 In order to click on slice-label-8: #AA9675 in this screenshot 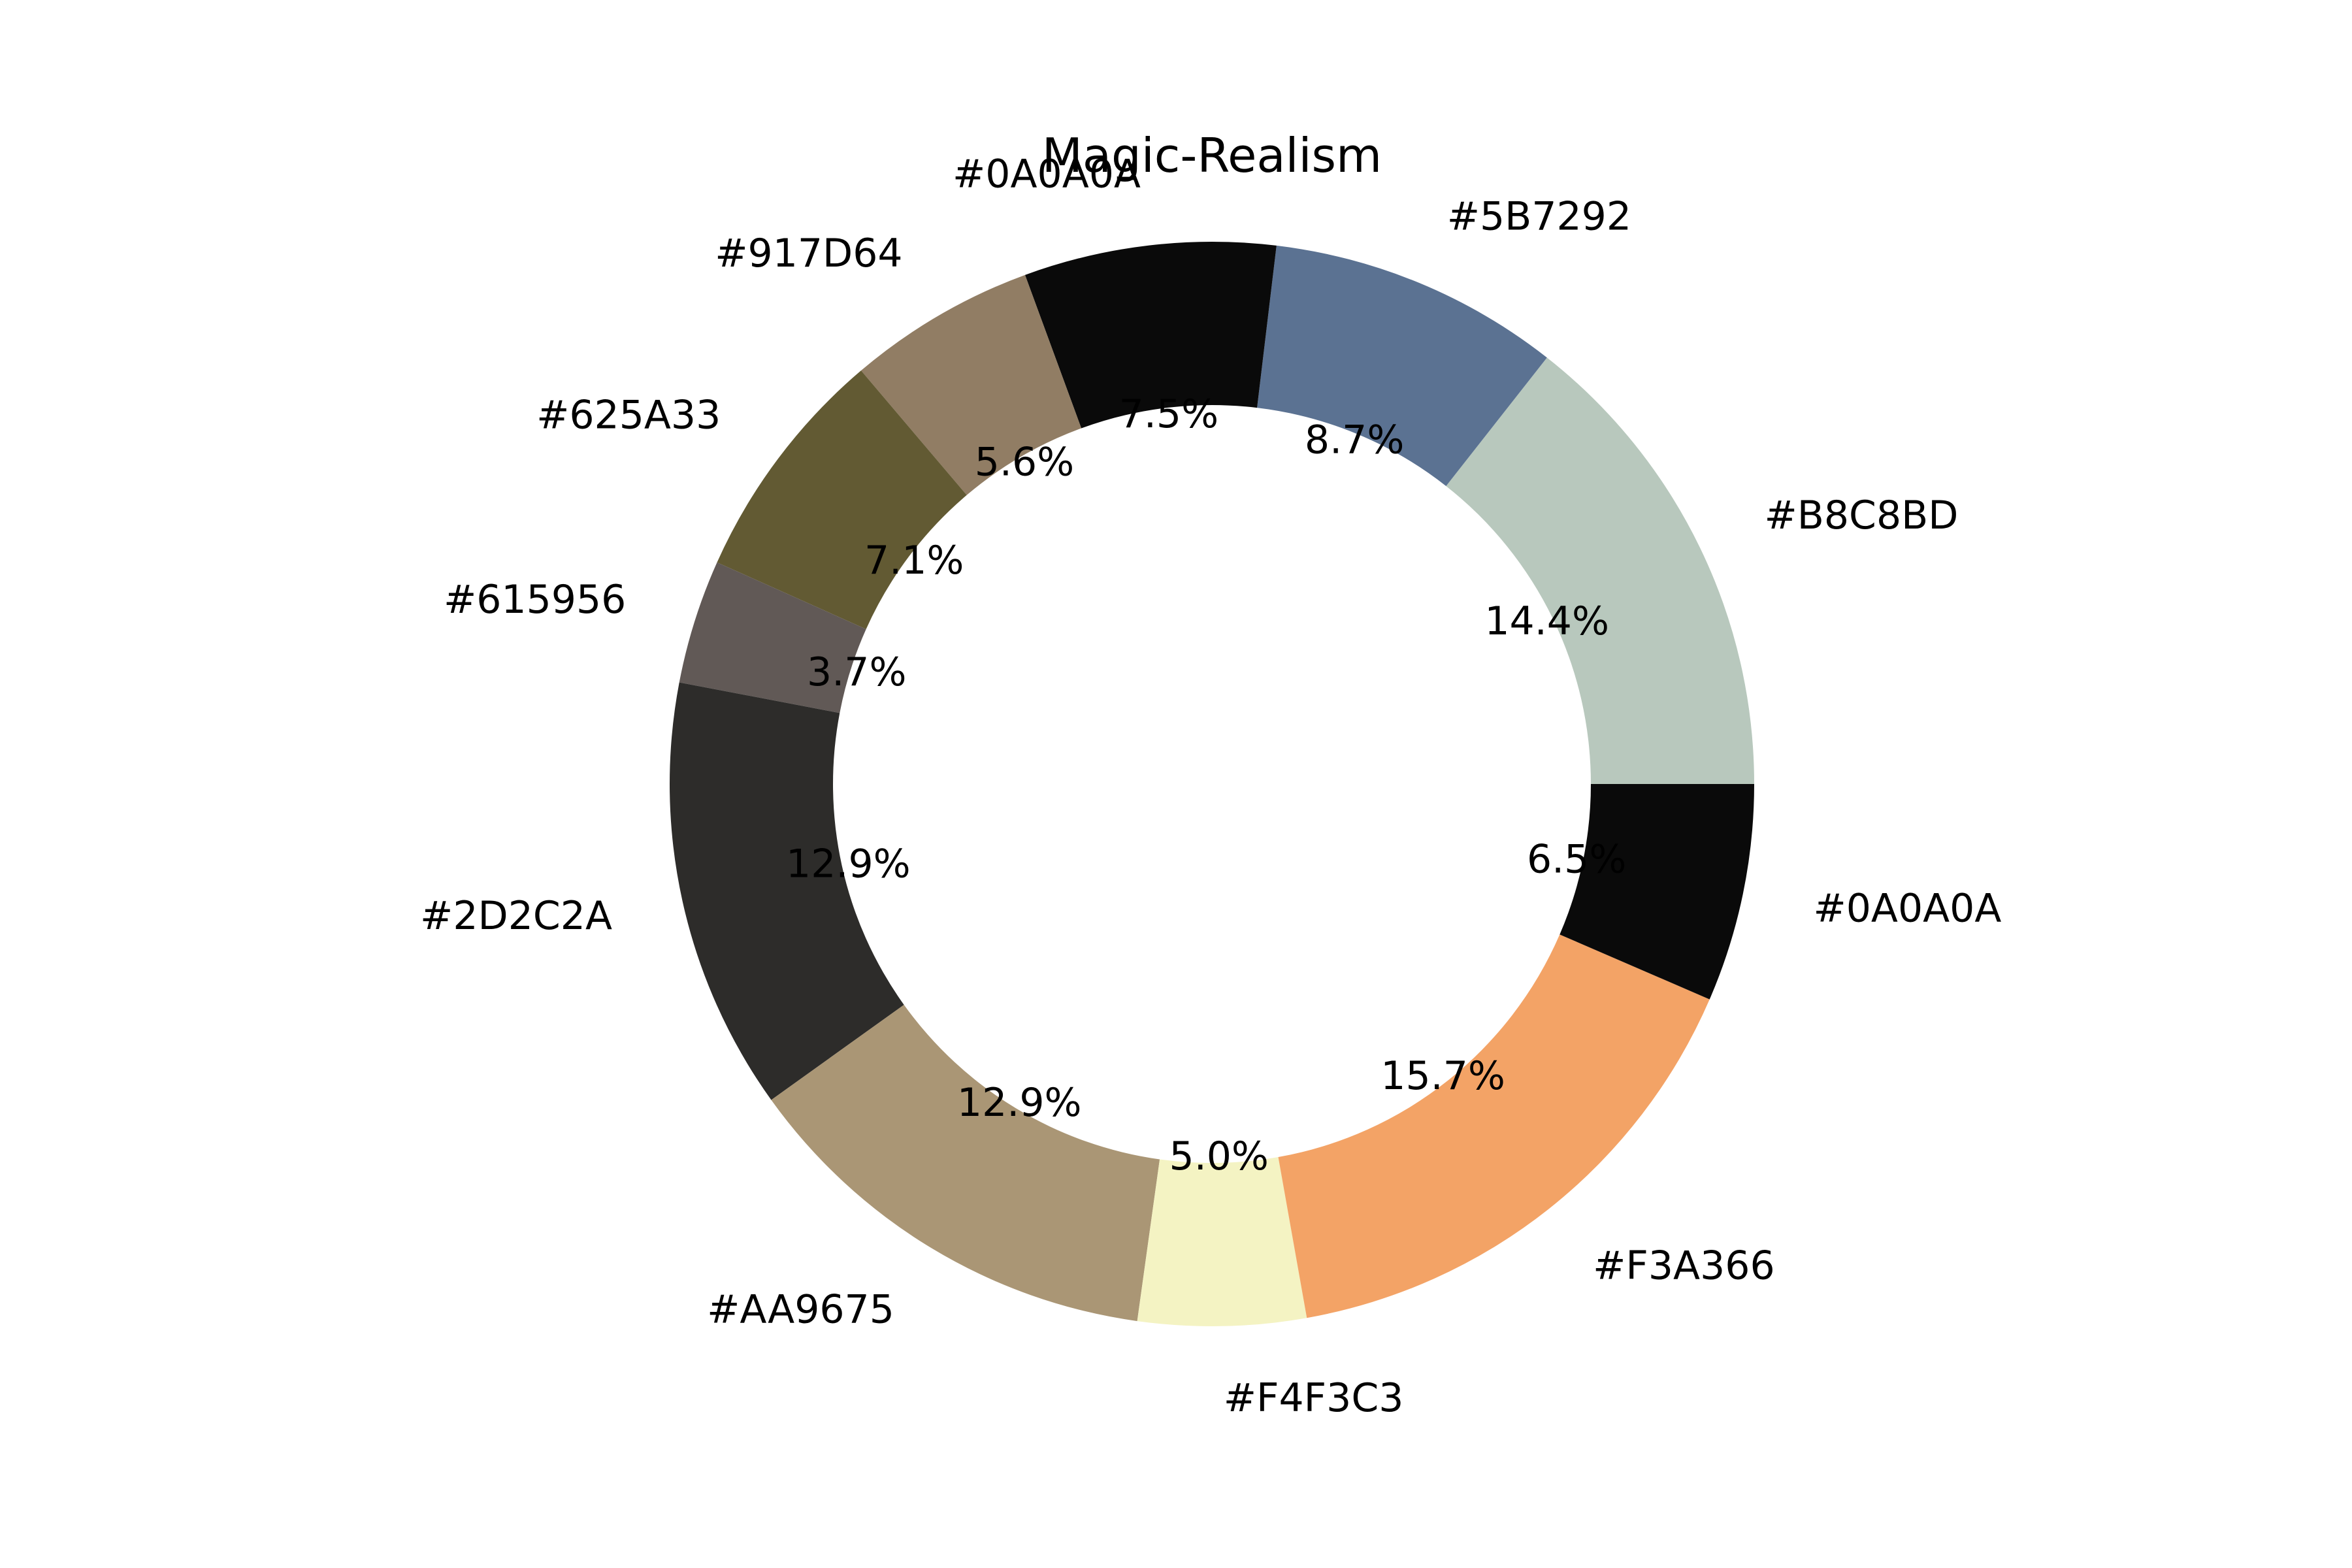, I will do `click(800, 1310)`.